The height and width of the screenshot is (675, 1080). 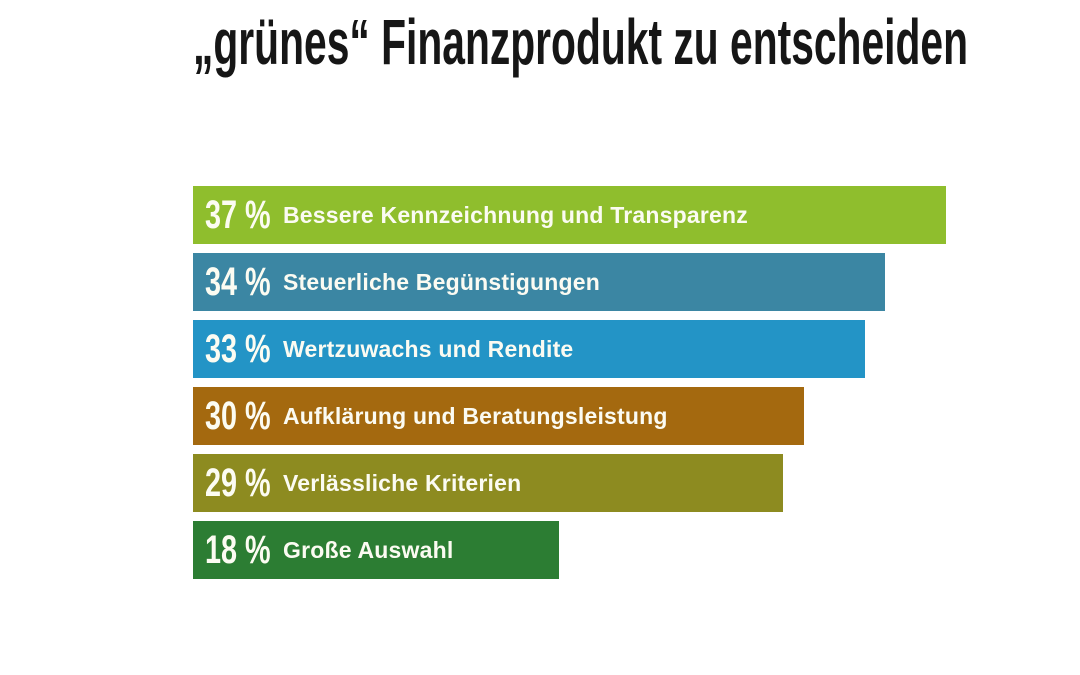 I want to click on bar-value-label: 29 %, so click(x=238, y=483).